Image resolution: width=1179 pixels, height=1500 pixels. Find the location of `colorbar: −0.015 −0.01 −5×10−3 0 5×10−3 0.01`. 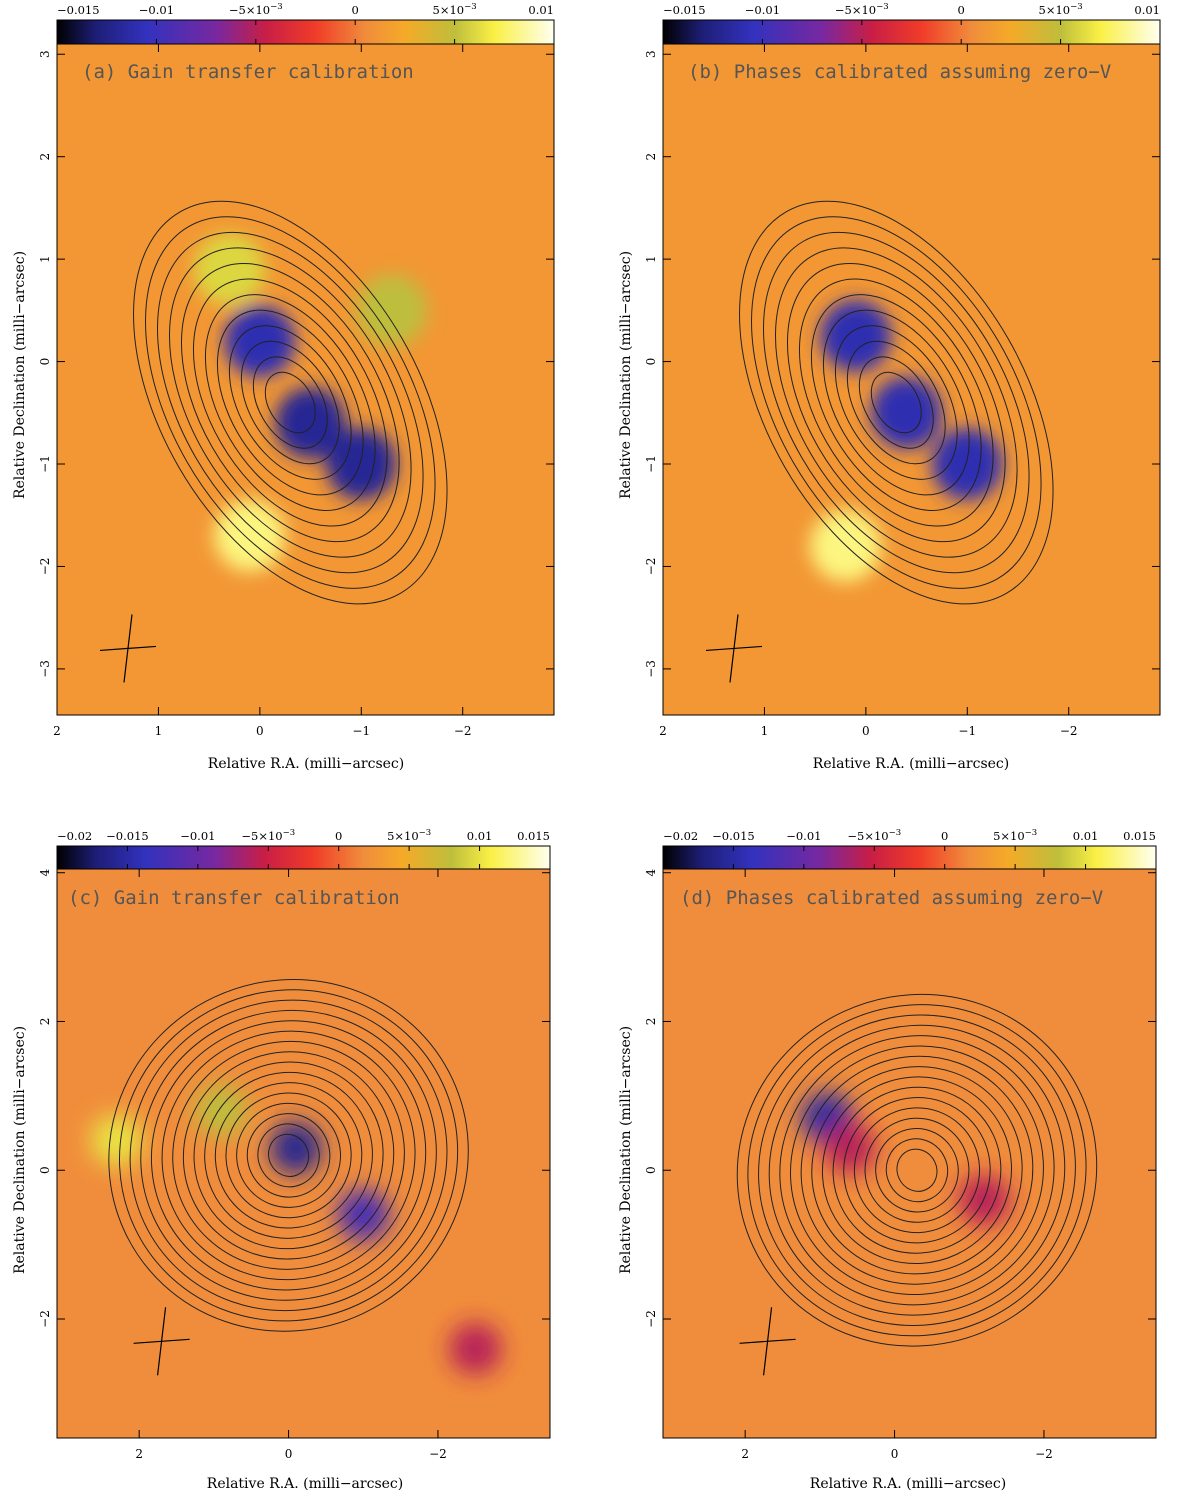

colorbar: −0.015 −0.01 −5×10−3 0 5×10−3 0.01 is located at coordinates (911, 23).